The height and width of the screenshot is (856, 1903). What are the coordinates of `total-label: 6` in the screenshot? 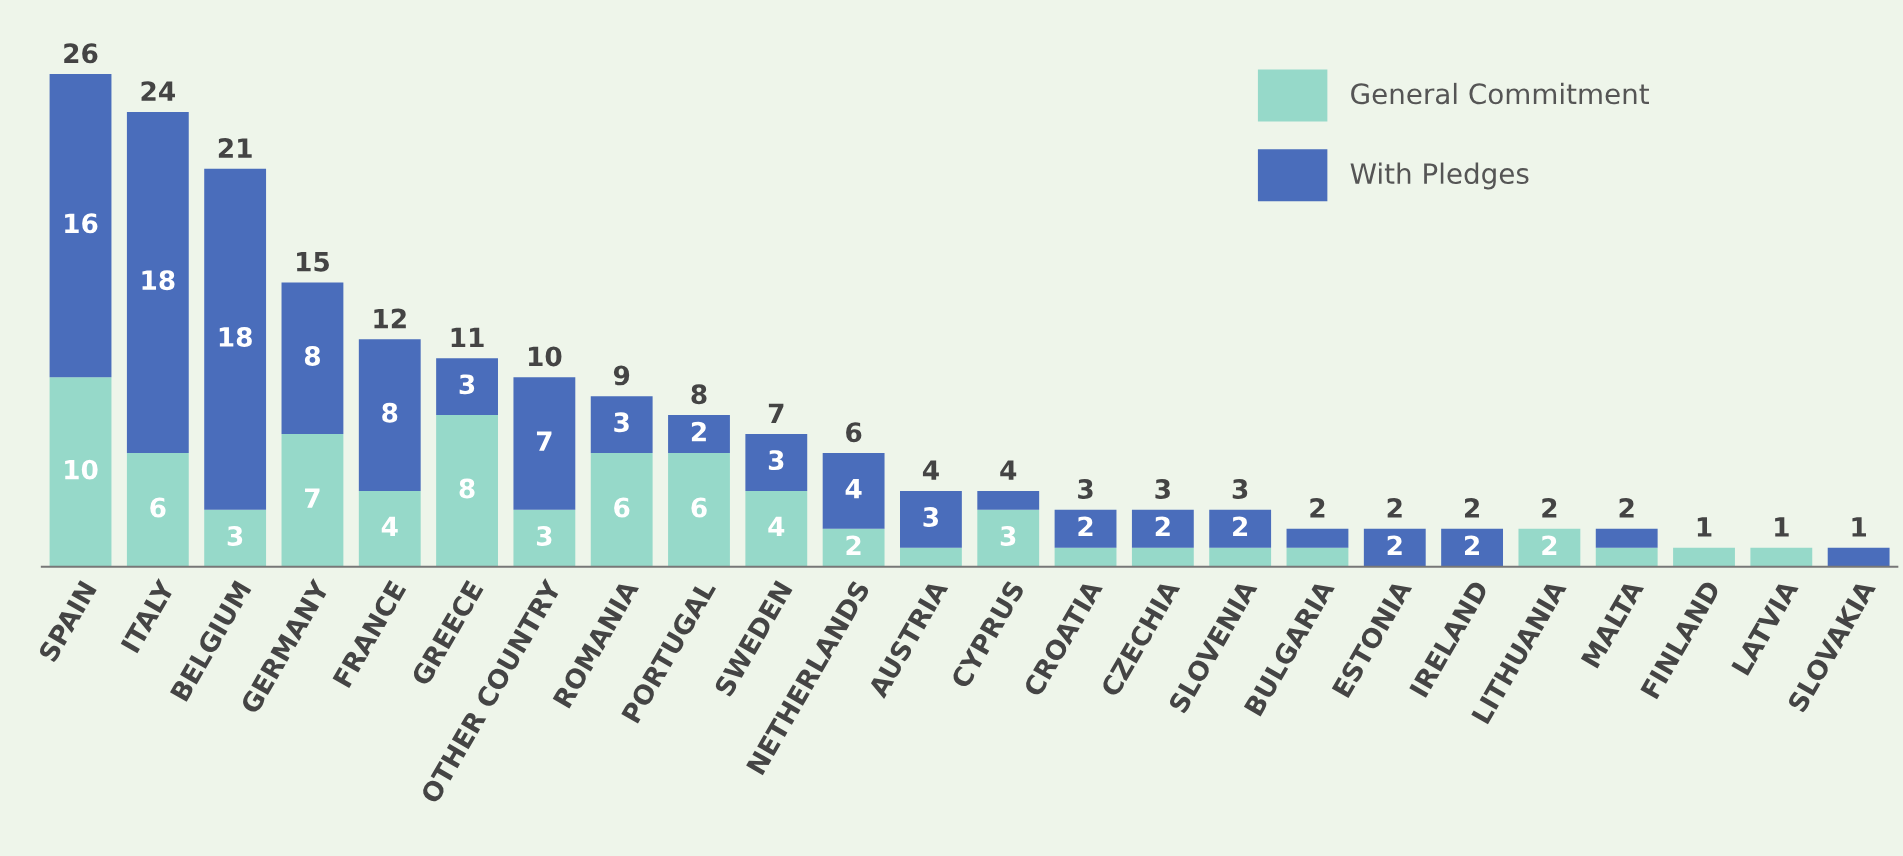 It's located at (854, 432).